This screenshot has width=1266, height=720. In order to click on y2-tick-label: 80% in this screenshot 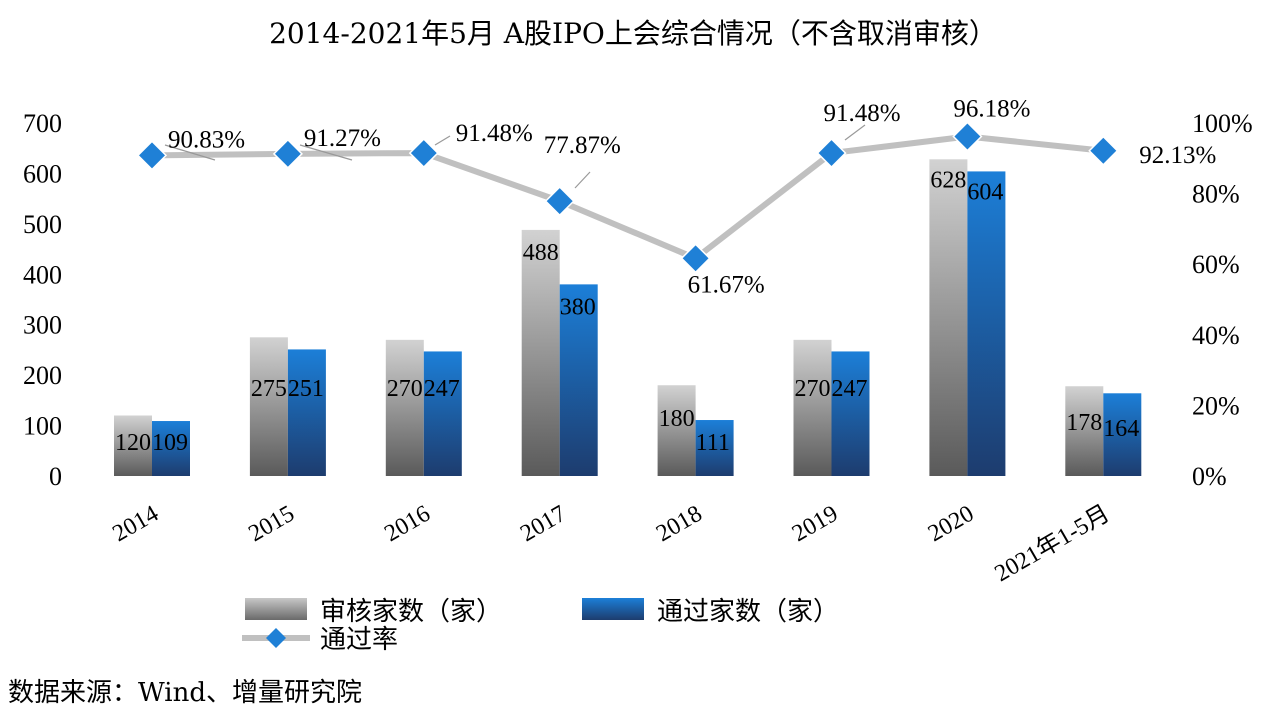, I will do `click(1216, 194)`.